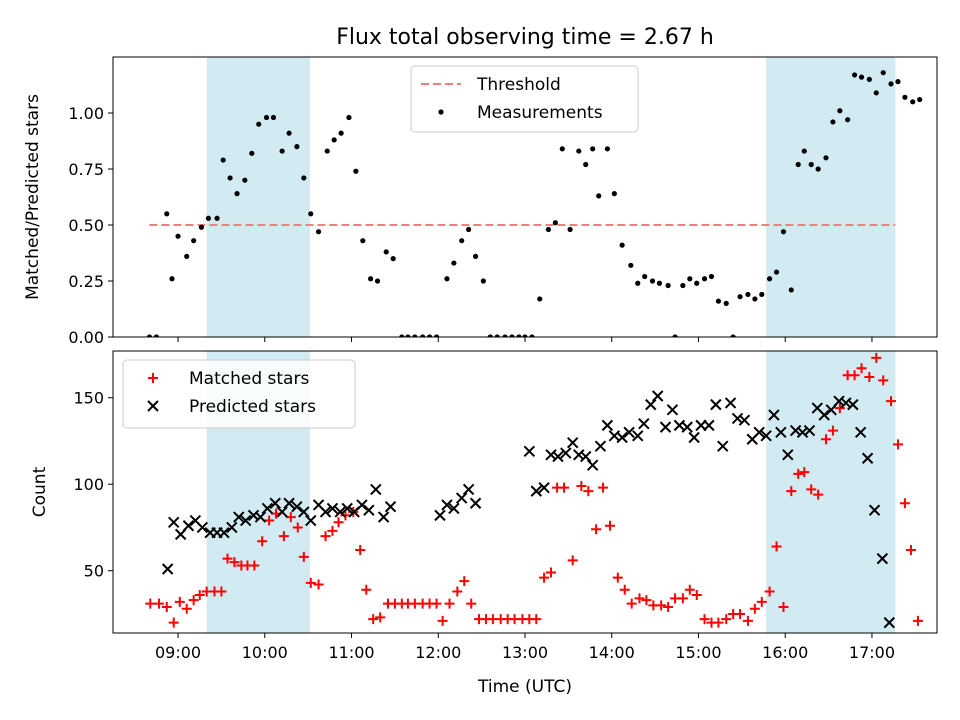 The height and width of the screenshot is (720, 960). I want to click on legend: Matched stars Predicted stars, so click(239, 394).